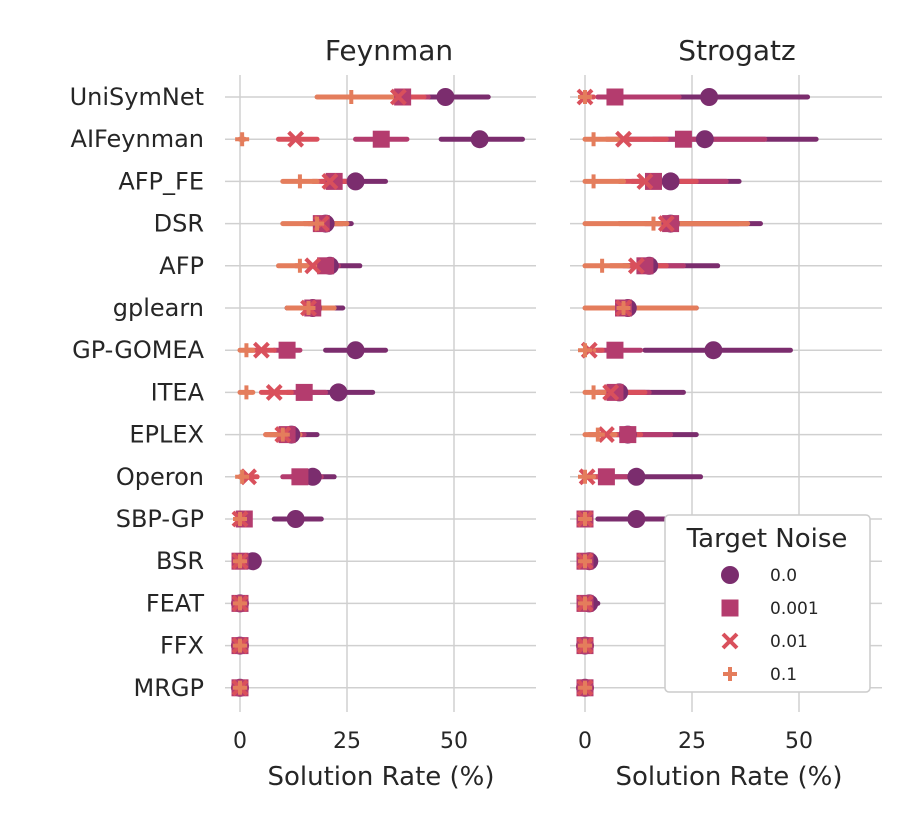 This screenshot has height=834, width=918. What do you see at coordinates (789, 642) in the screenshot?
I see `legend-label: 0.01` at bounding box center [789, 642].